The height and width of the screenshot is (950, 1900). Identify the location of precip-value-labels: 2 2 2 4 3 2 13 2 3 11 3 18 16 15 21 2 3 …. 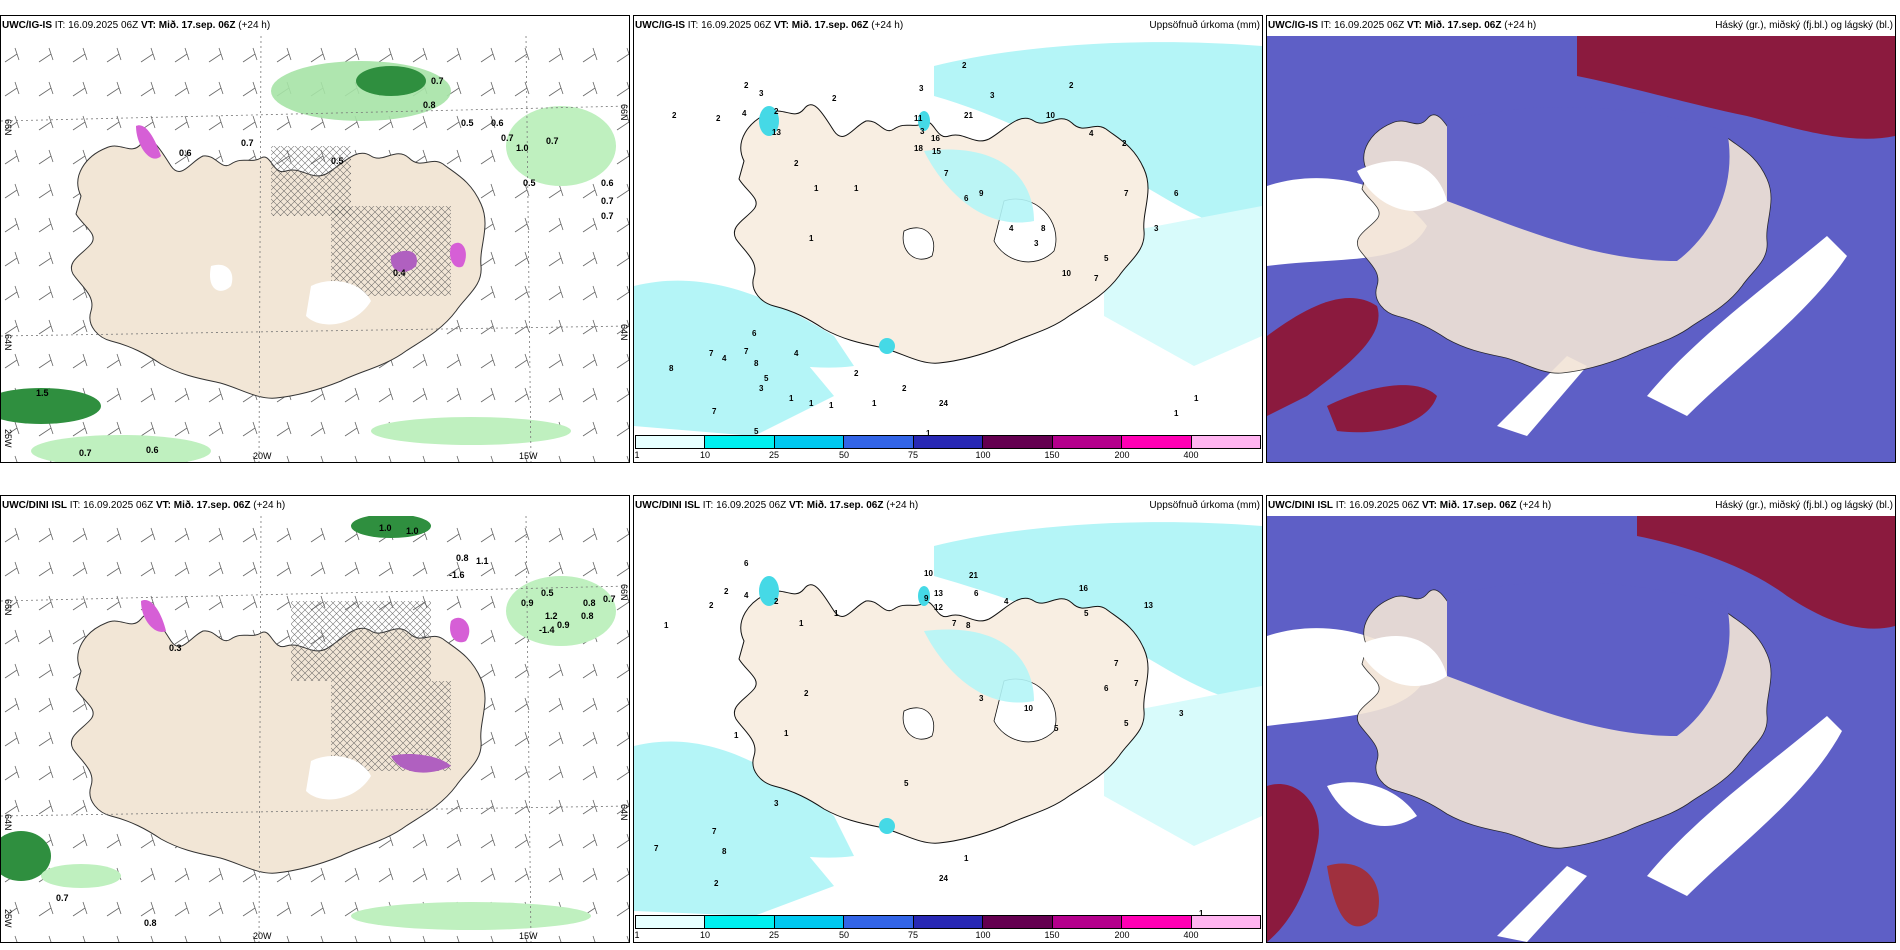
(934, 249).